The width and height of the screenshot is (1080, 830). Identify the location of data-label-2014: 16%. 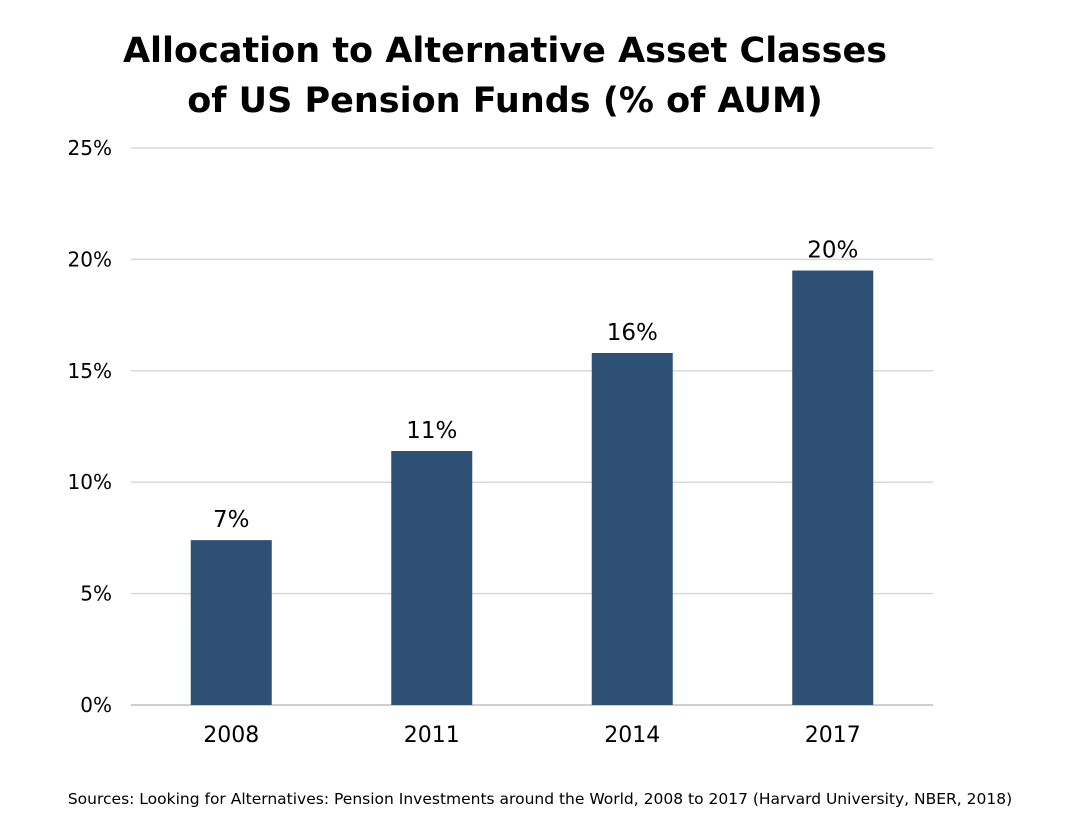
(632, 333).